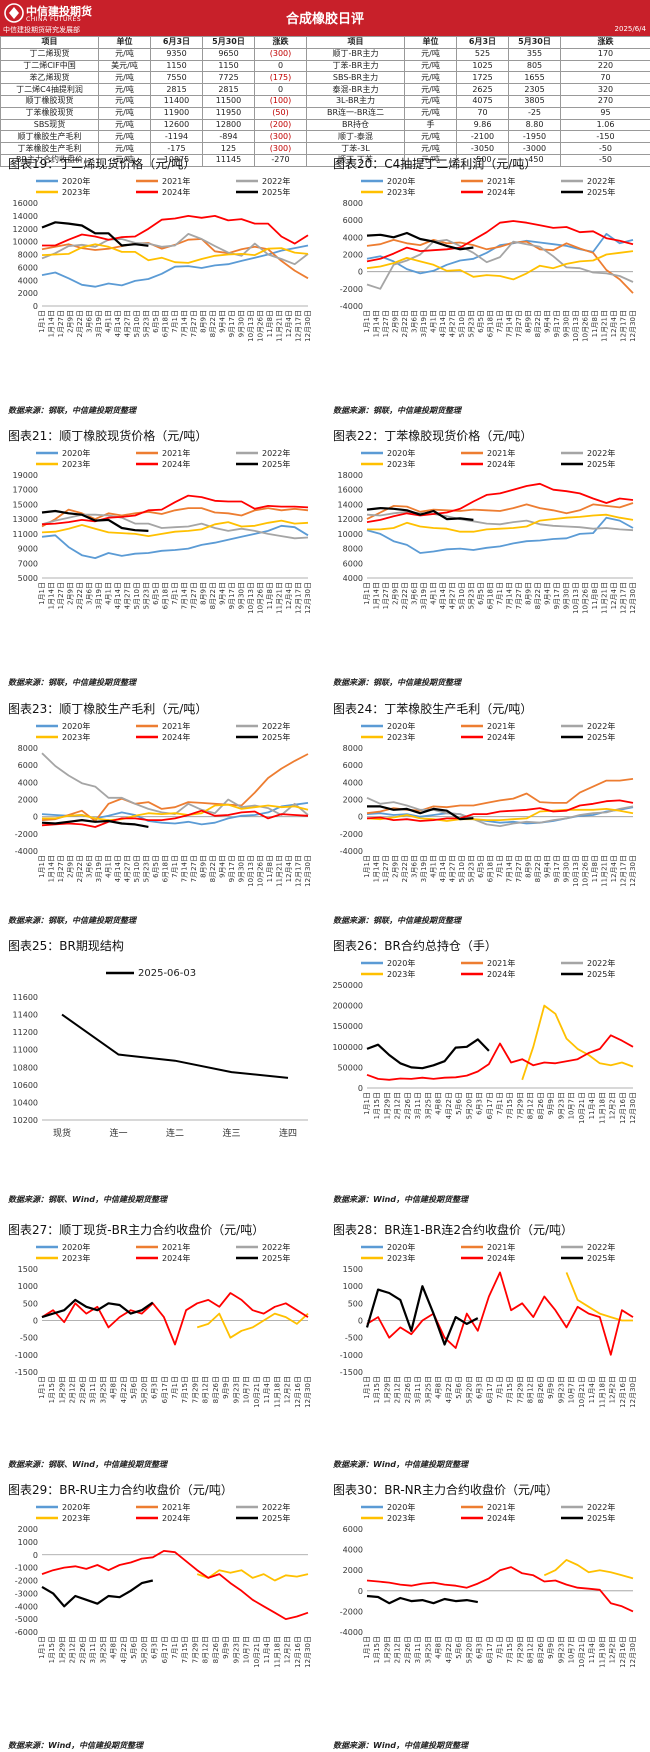 The image size is (650, 1752). I want to click on column-header: 6月3日, so click(176, 42).